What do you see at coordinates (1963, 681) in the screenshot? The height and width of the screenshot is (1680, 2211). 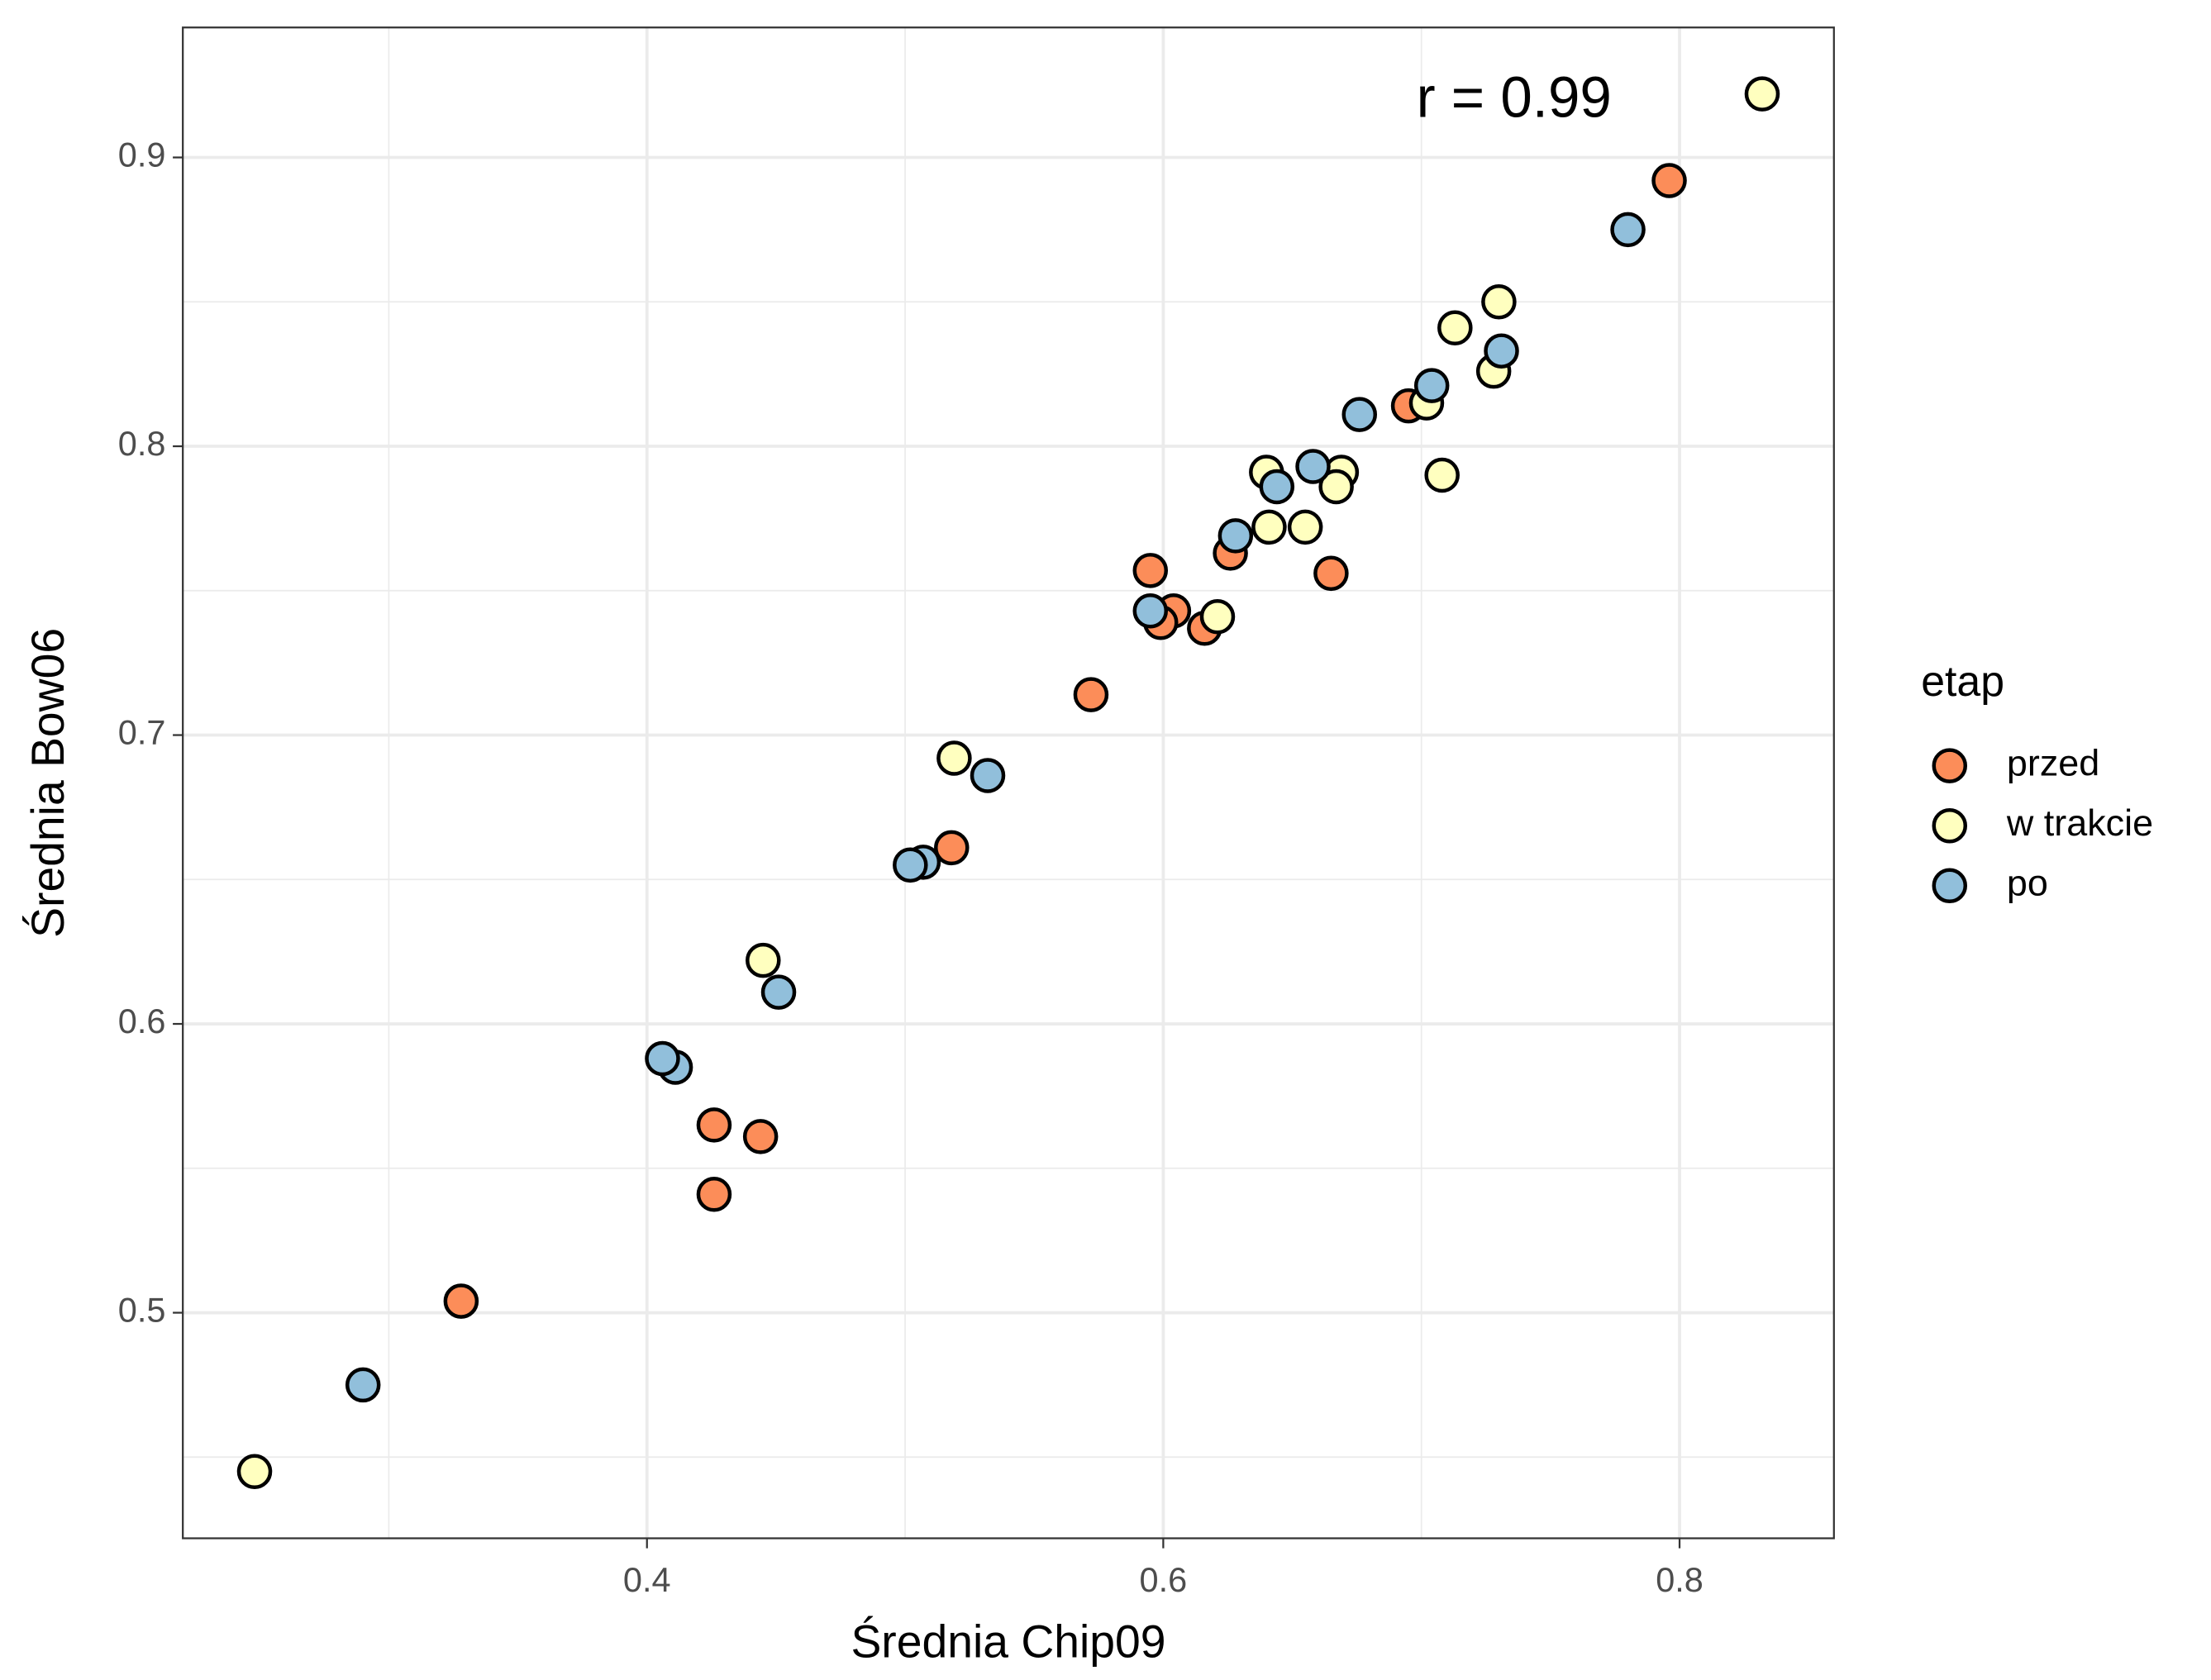 I see `legend-title: etap` at bounding box center [1963, 681].